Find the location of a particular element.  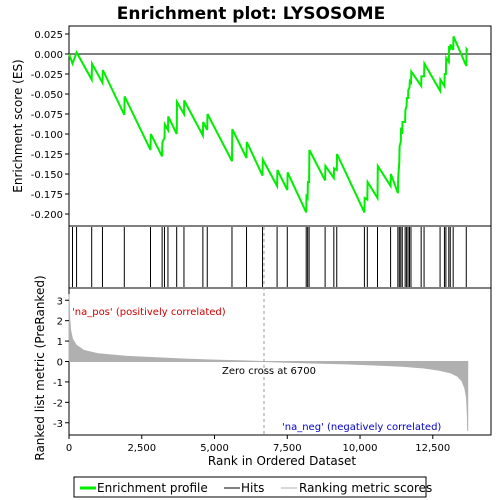

metric-y-axis: 3 2 1 0 -1 -2 -3 is located at coordinates (61, 363).